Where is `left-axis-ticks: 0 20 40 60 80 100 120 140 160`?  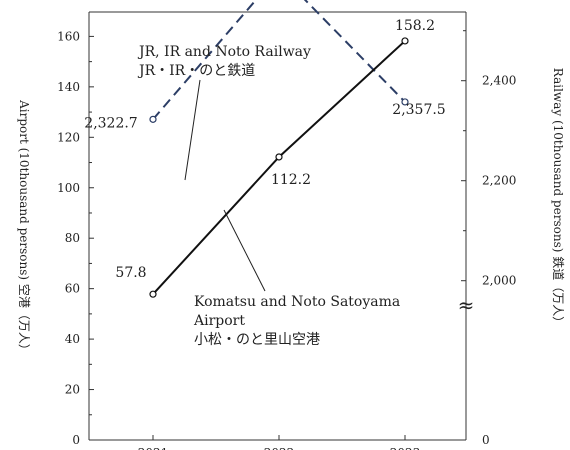 left-axis-ticks: 0 20 40 60 80 100 120 140 160 is located at coordinates (75, 238).